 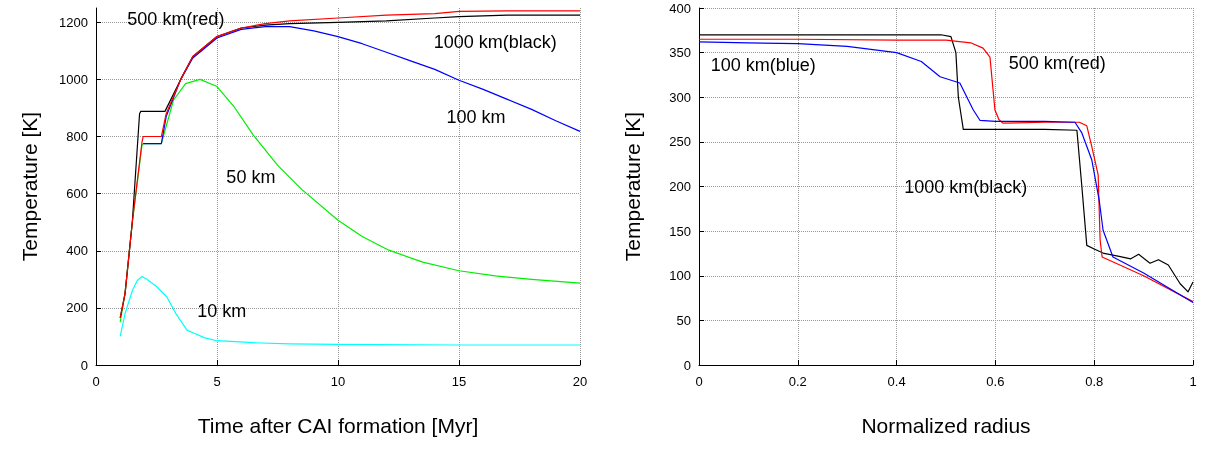 I want to click on x-tick-label: 15, so click(x=459, y=381).